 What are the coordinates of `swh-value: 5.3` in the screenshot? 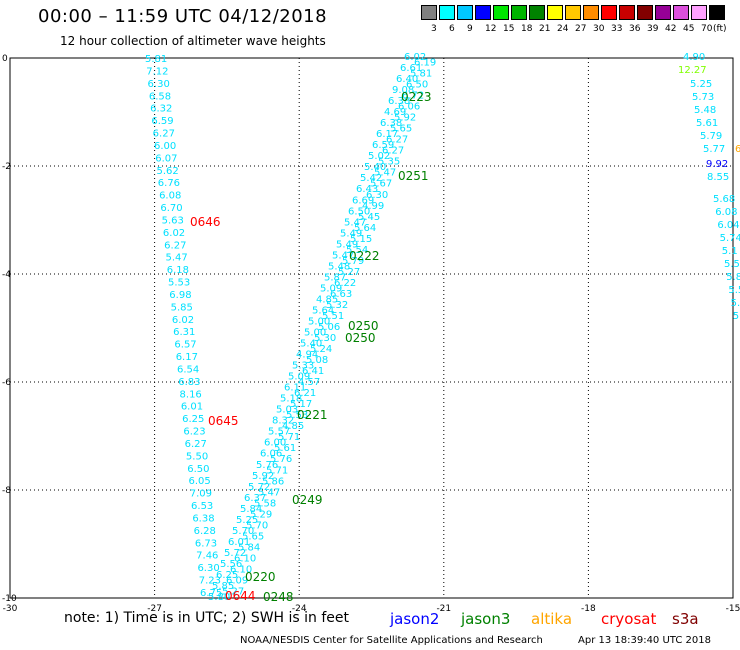 It's located at (736, 316).